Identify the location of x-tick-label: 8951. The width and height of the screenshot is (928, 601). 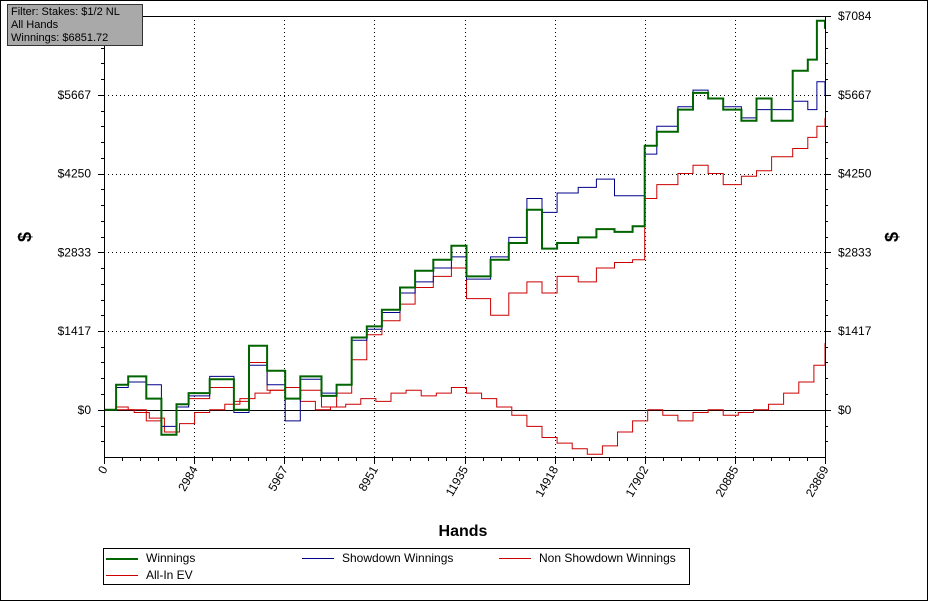
(369, 478).